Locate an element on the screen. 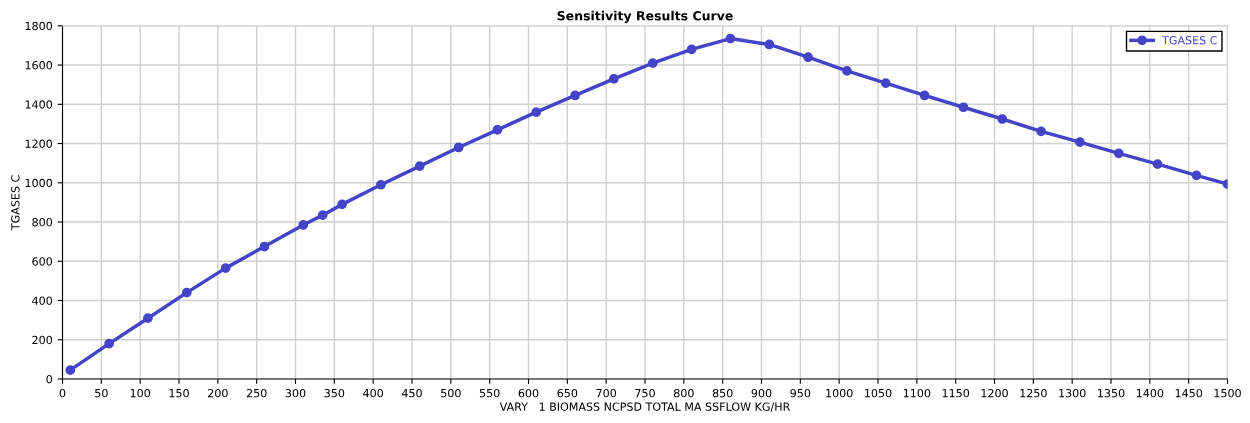 The image size is (1250, 423). y-tick-label: 800 is located at coordinates (42, 222).